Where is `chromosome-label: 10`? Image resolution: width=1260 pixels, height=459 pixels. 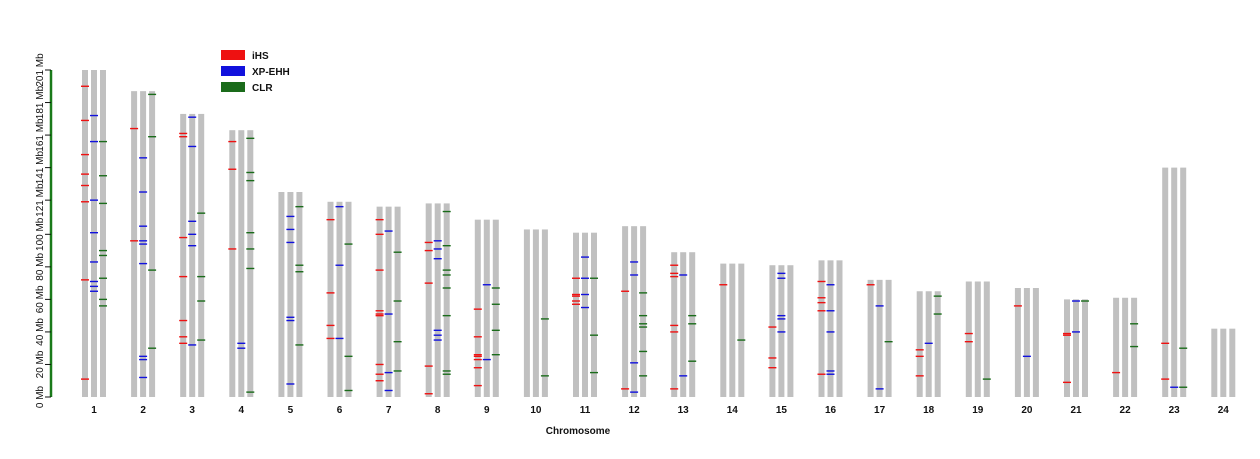 chromosome-label: 10 is located at coordinates (536, 410).